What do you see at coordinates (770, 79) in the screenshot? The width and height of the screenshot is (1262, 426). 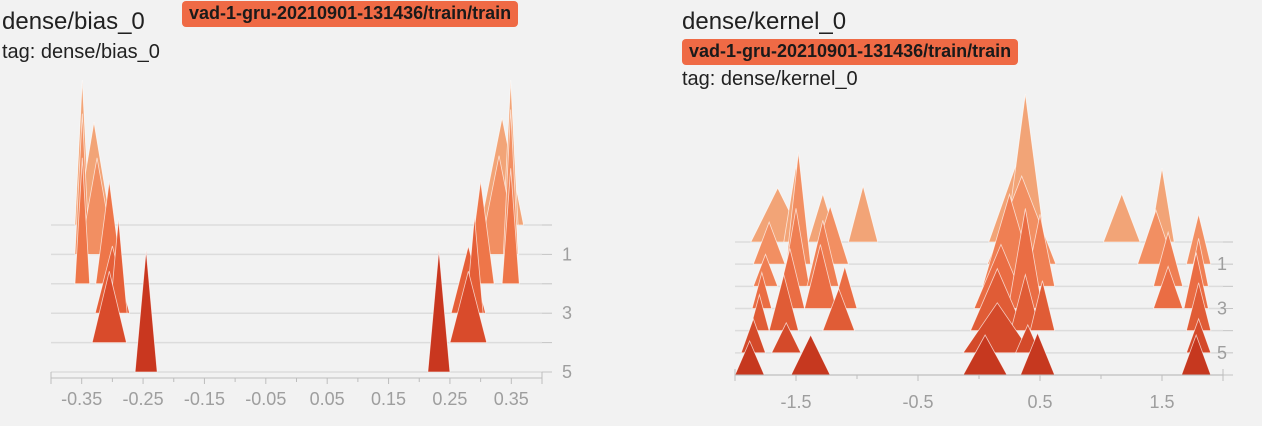 I see `tag-label: tag: dense/kernel_0` at bounding box center [770, 79].